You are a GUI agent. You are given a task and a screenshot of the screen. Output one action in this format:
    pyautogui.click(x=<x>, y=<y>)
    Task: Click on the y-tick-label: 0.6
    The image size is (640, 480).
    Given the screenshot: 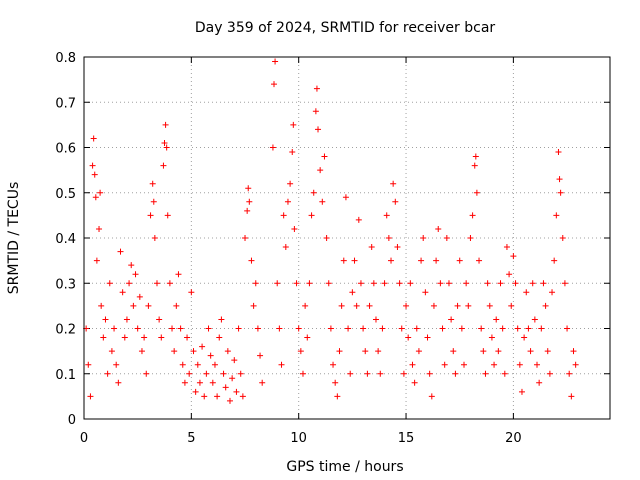 What is the action you would take?
    pyautogui.click(x=65, y=149)
    